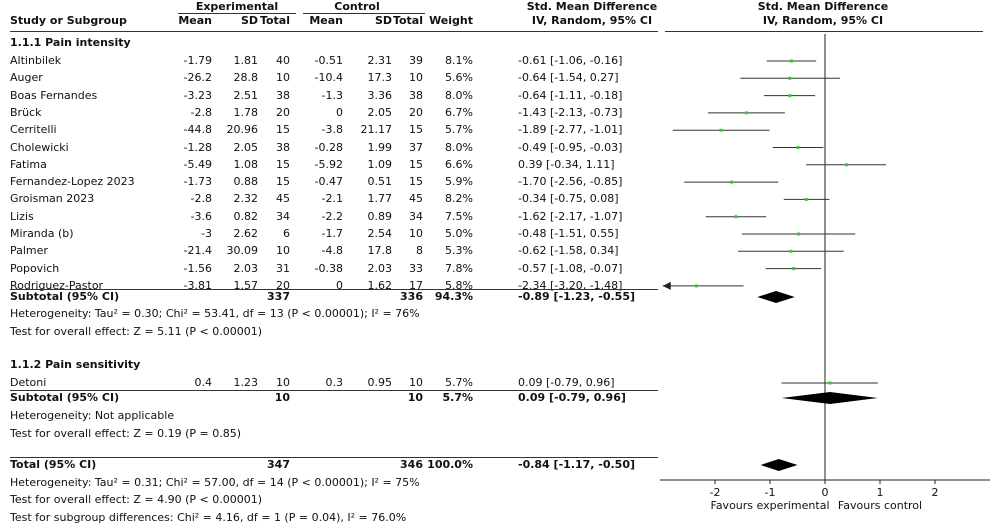 The width and height of the screenshot is (1000, 527). I want to click on subtotal-weight: 94.3%, so click(453, 296).